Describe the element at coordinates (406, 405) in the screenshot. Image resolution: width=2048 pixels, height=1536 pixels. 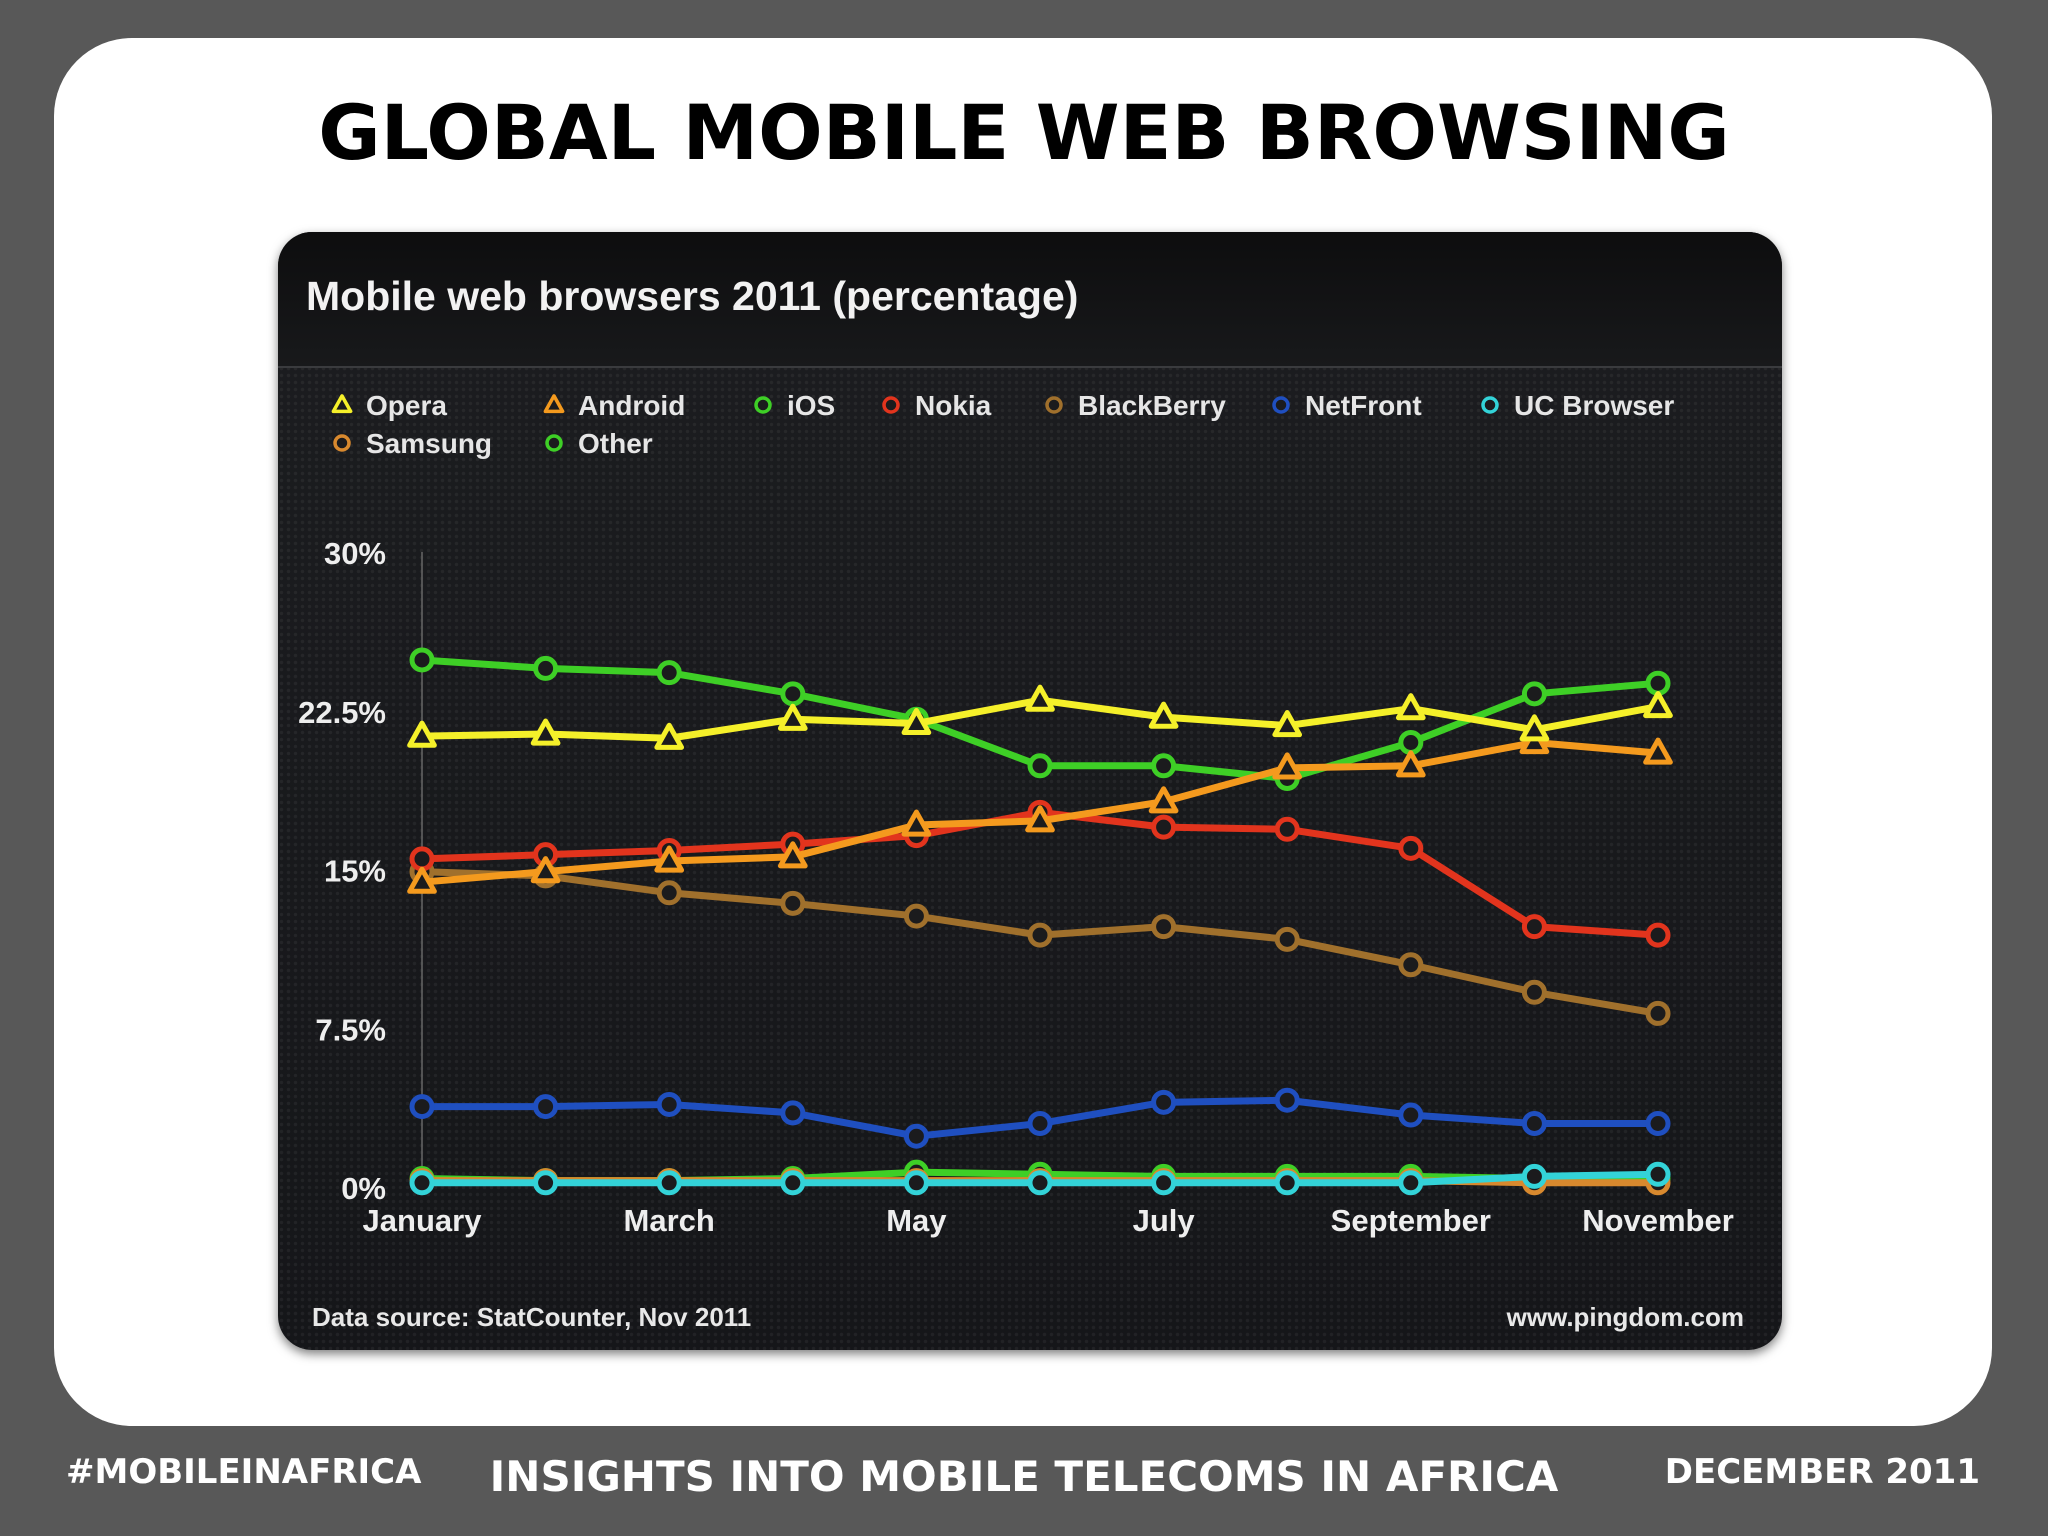
I see `legend-label-opera: Opera` at that location.